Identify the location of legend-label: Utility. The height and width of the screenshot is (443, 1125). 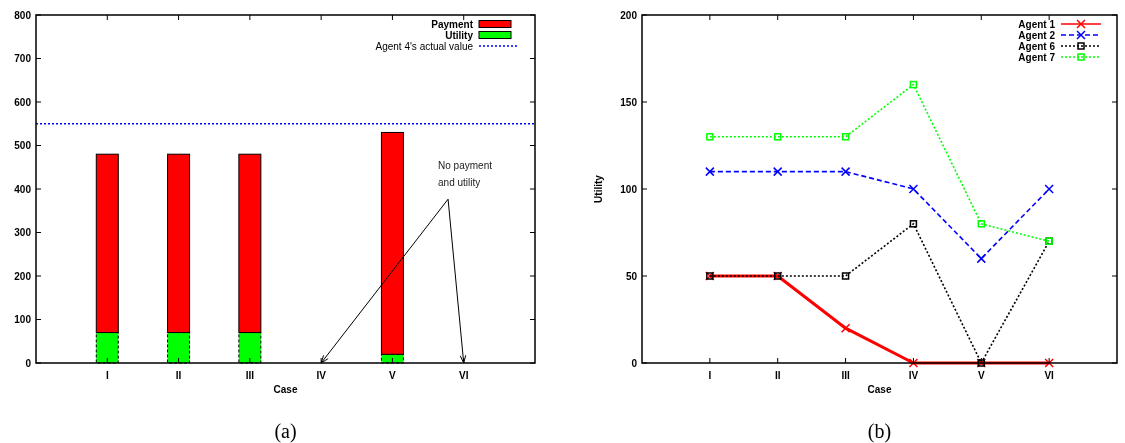
(459, 35).